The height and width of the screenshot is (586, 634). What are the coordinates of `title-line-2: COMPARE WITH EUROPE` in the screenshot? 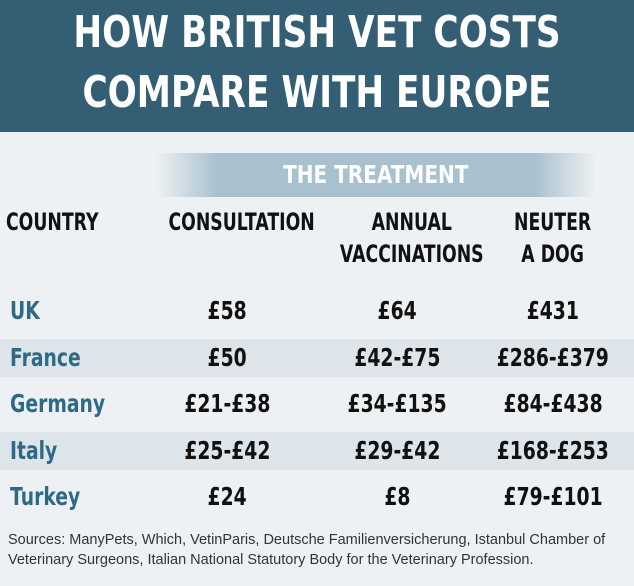 It's located at (317, 92).